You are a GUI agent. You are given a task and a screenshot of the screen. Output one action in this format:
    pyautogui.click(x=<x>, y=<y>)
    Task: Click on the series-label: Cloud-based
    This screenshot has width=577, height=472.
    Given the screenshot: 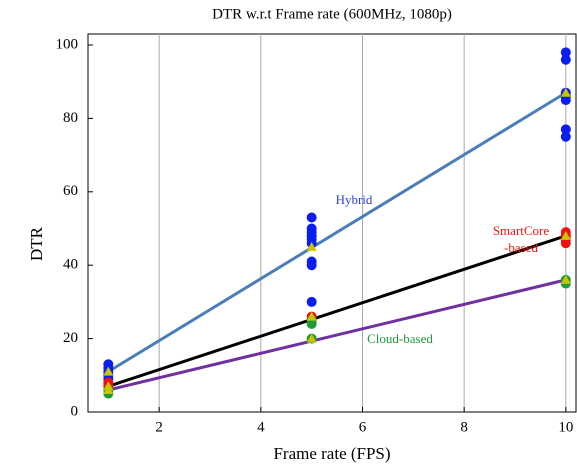 What is the action you would take?
    pyautogui.click(x=400, y=338)
    